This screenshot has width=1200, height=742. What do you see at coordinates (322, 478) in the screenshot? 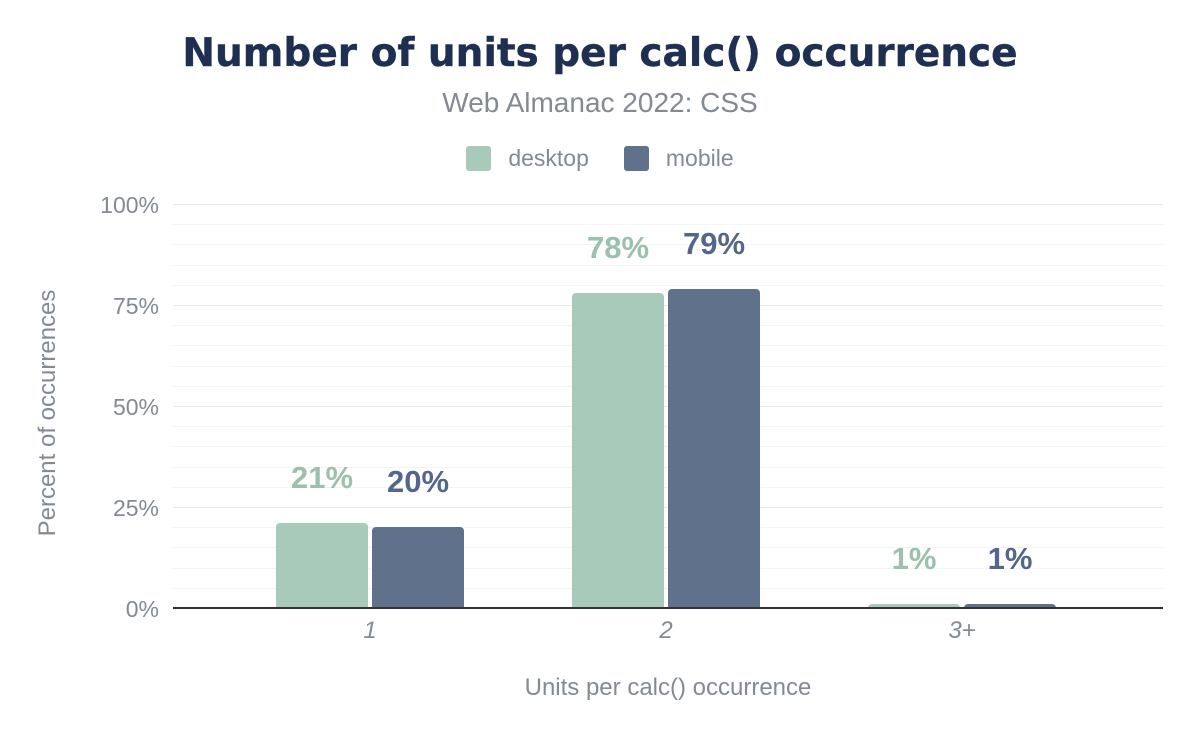
I see `bar-value-label-desktop-1: 21%` at bounding box center [322, 478].